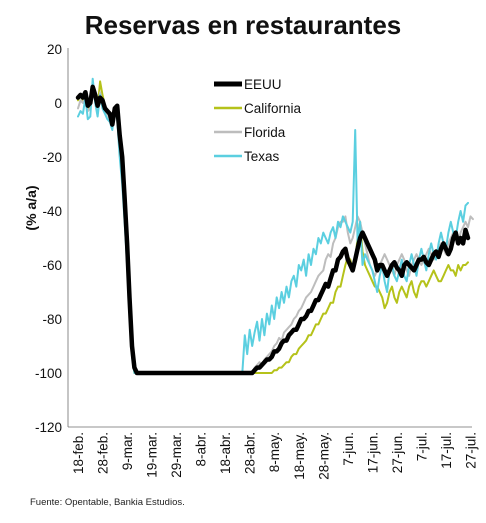 This screenshot has width=486, height=523. What do you see at coordinates (250, 453) in the screenshot?
I see `x-tick-label: 28-abr.` at bounding box center [250, 453].